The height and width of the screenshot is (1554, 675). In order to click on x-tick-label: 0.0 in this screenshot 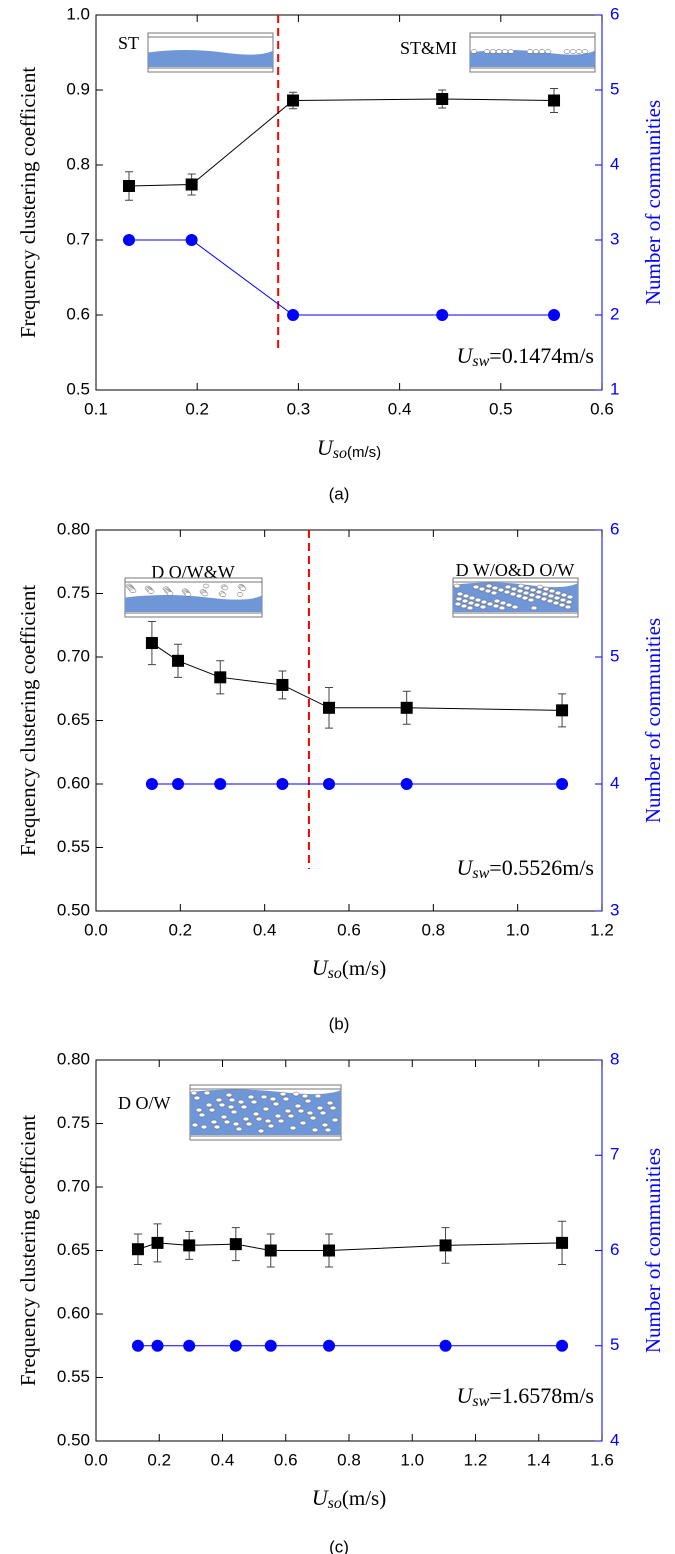, I will do `click(96, 929)`.